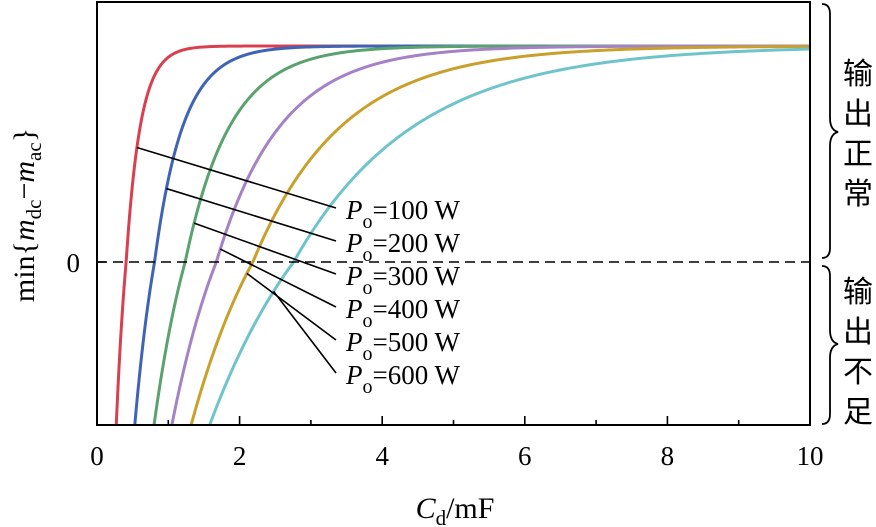 Image resolution: width=876 pixels, height=527 pixels. I want to click on upper-region-brace, so click(830, 131).